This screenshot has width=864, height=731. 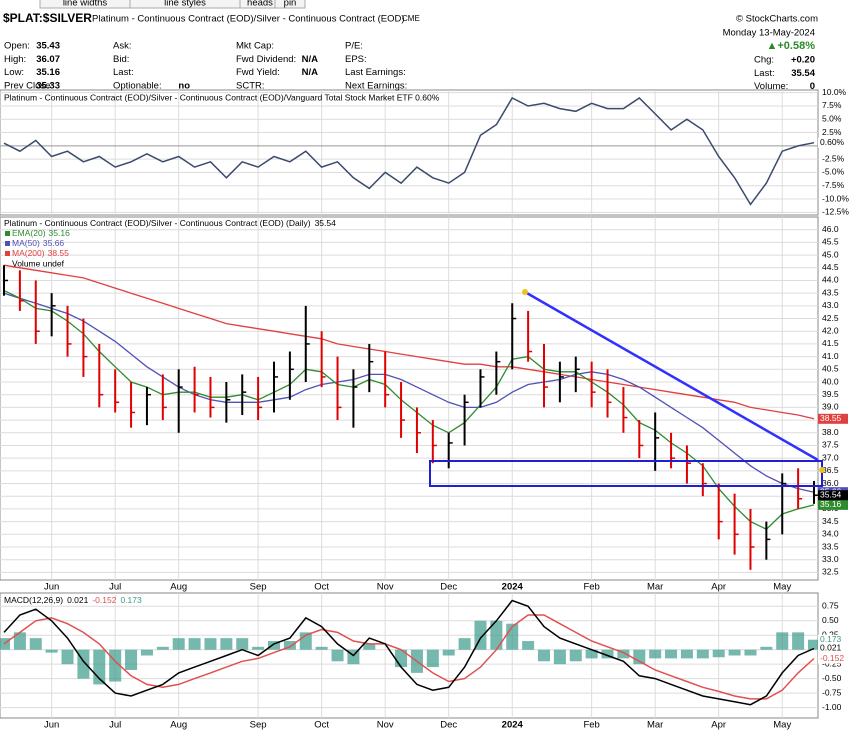 What do you see at coordinates (627, 388) in the screenshot?
I see `annotations` at bounding box center [627, 388].